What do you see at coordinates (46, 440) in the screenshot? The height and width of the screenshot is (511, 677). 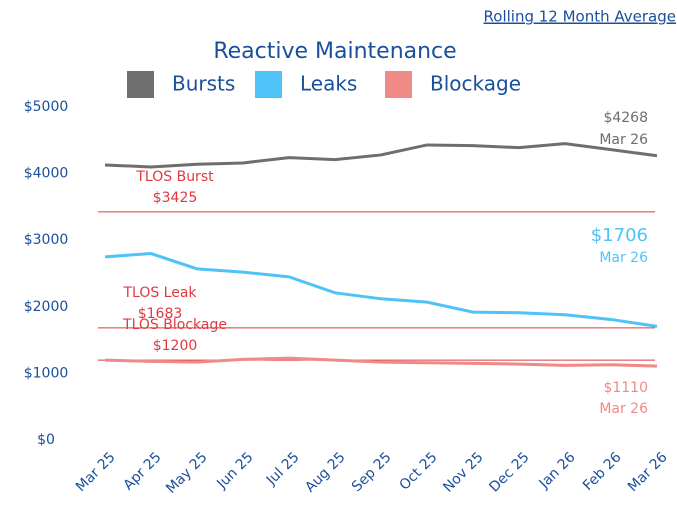 I see `y-tick-label: $0` at bounding box center [46, 440].